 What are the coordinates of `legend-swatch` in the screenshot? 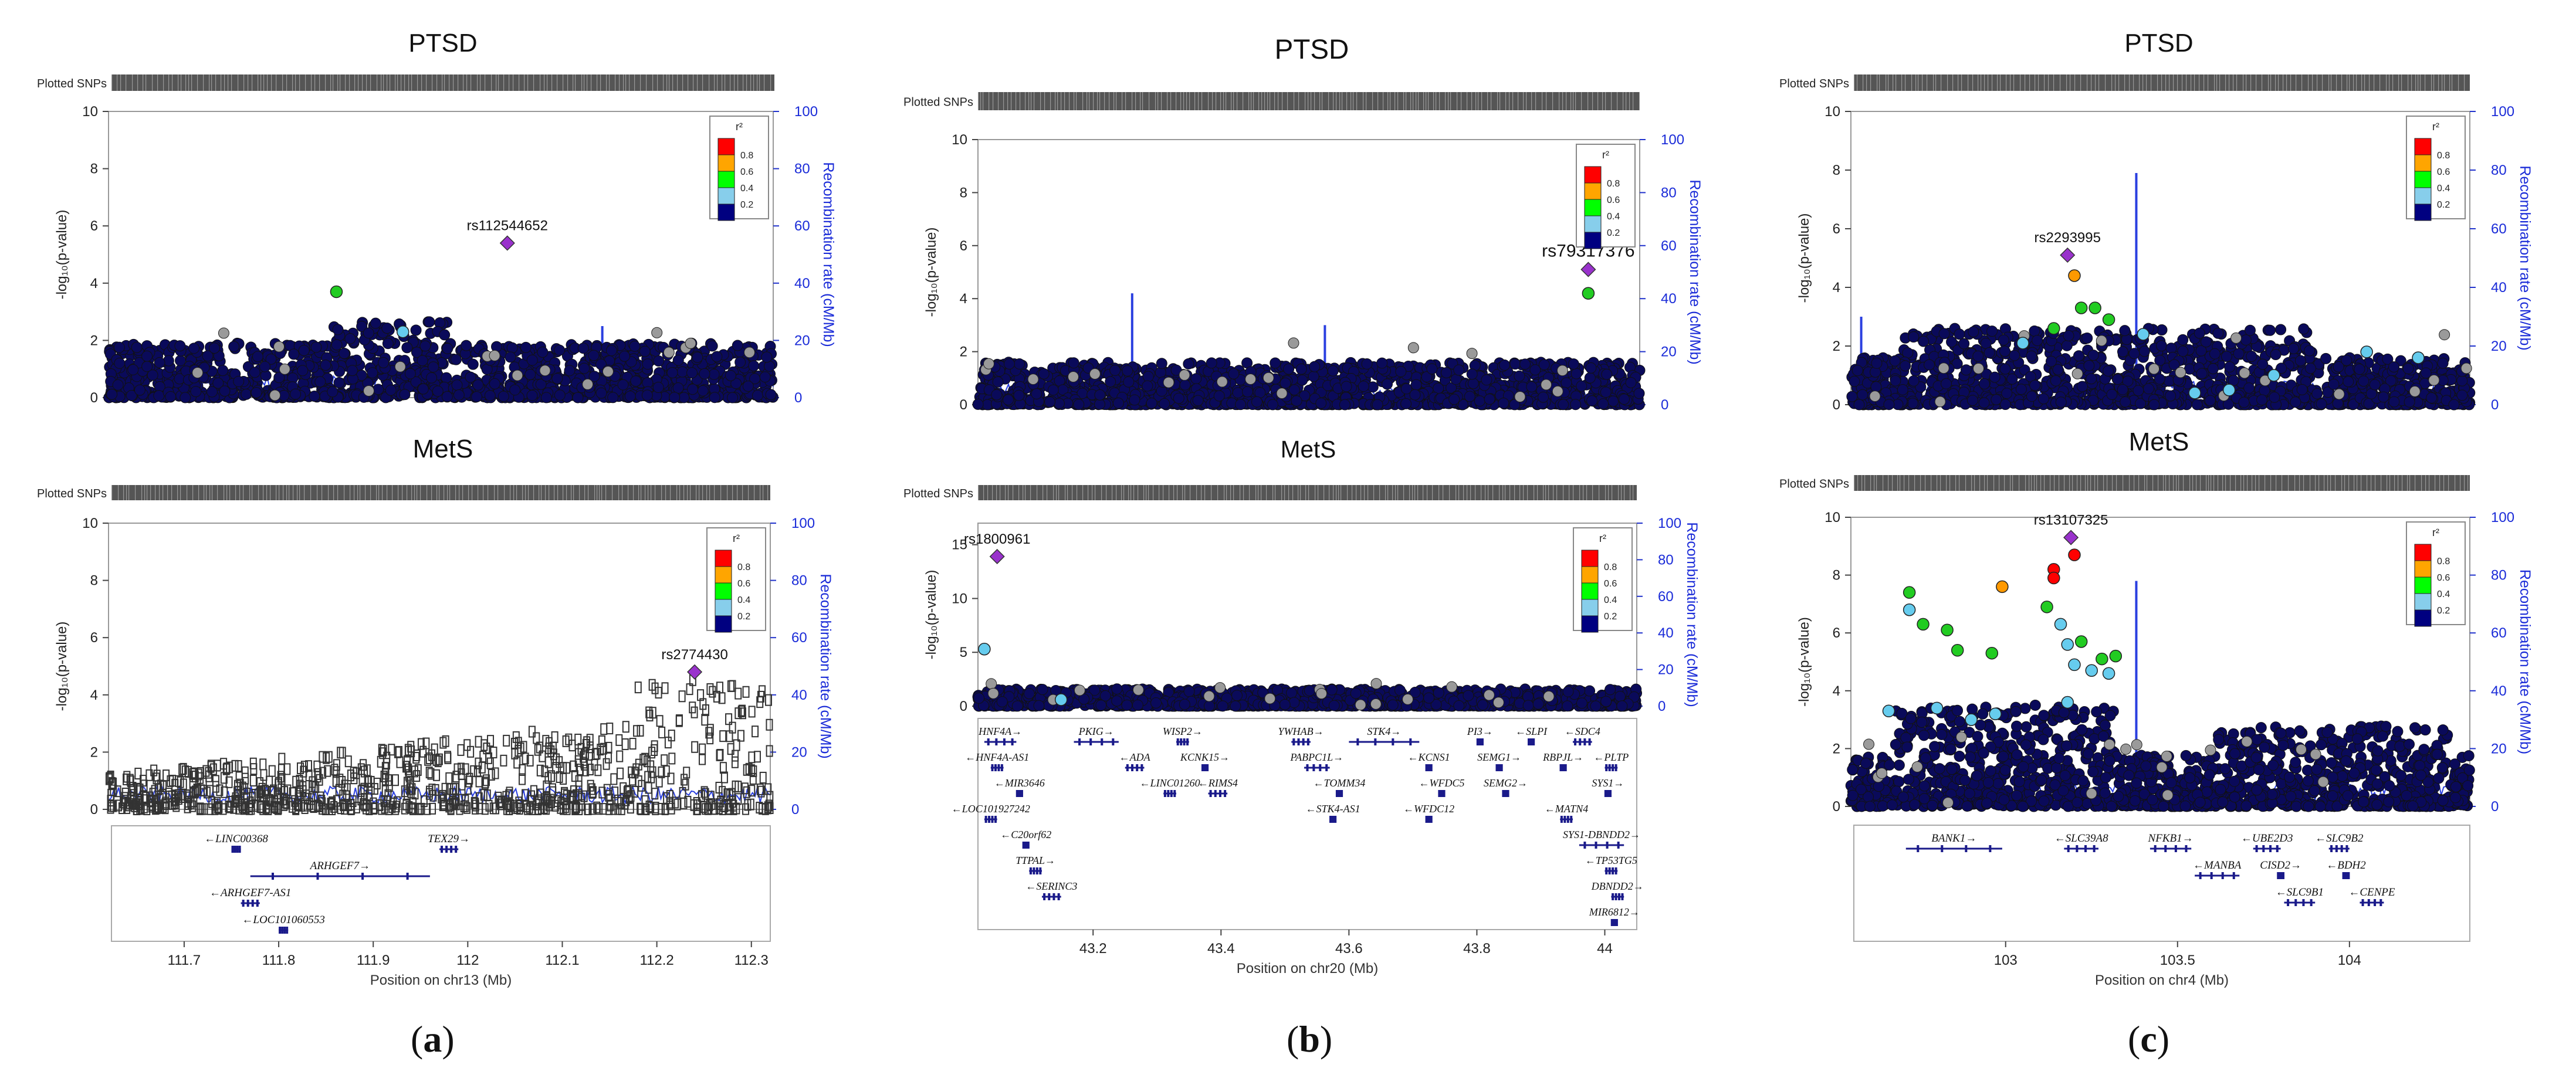 It's located at (726, 163).